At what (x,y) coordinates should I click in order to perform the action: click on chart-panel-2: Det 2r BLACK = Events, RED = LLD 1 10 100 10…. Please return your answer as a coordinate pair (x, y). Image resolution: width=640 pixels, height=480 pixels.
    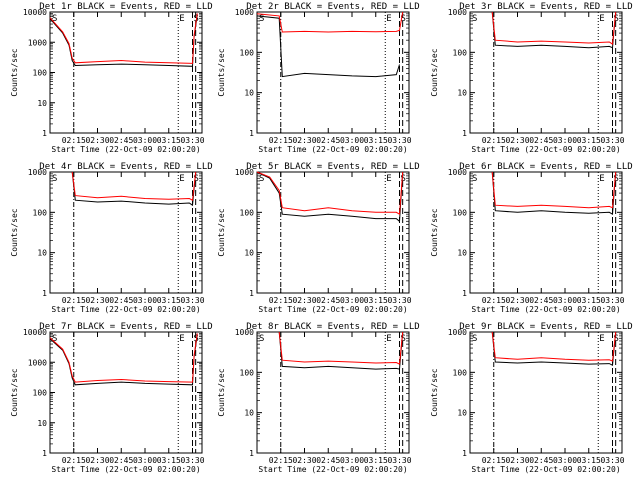
    Looking at the image, I should click on (318, 78).